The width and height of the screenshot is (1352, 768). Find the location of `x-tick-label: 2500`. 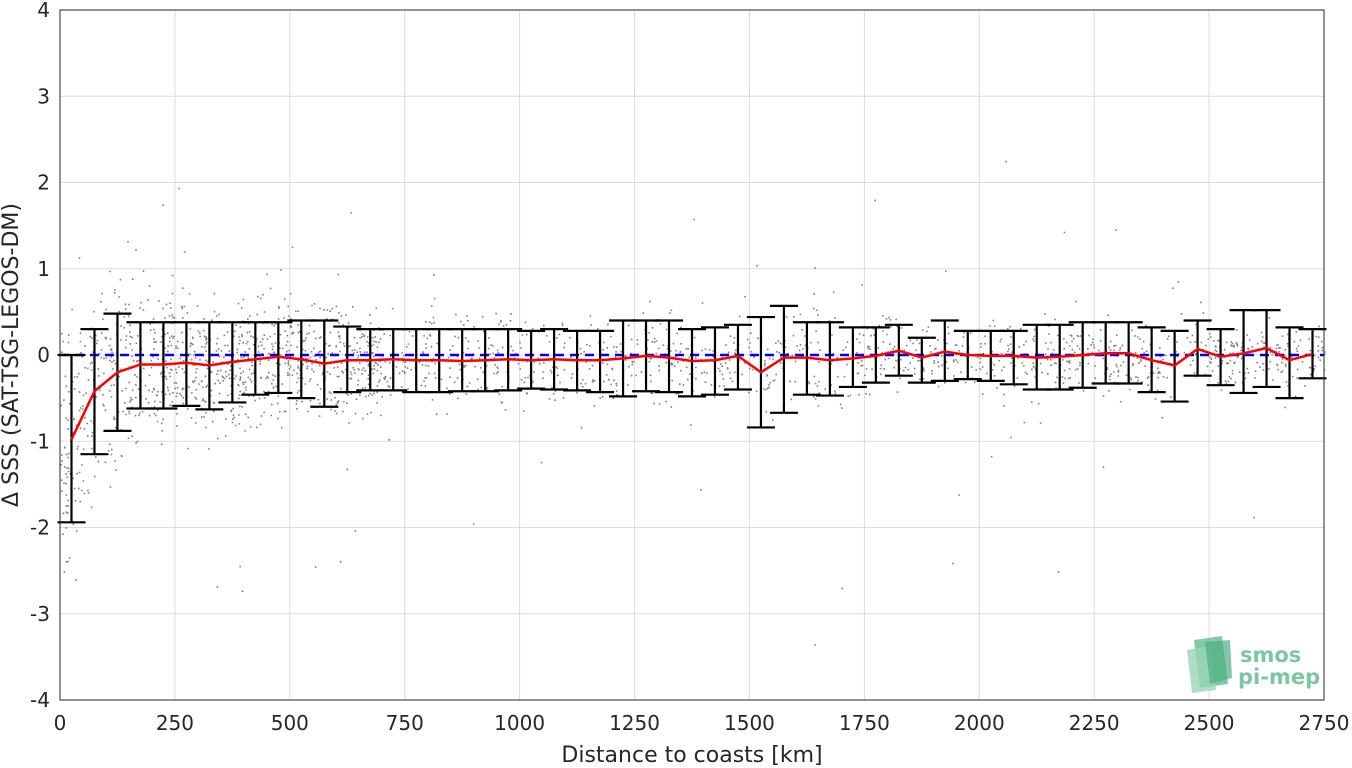

x-tick-label: 2500 is located at coordinates (1209, 723).